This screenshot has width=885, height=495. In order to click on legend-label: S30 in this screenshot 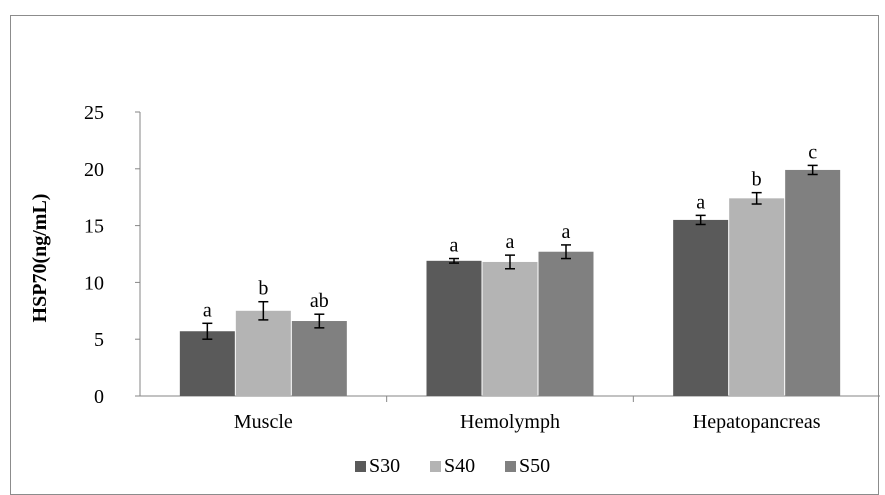, I will do `click(384, 466)`.